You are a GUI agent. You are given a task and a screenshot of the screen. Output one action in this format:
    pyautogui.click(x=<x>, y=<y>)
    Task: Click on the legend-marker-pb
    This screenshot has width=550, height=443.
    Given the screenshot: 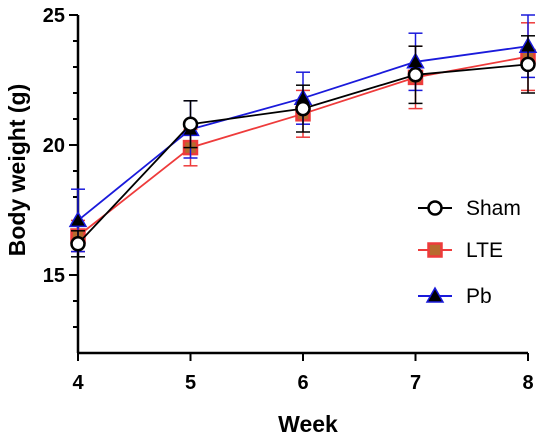 What is the action you would take?
    pyautogui.click(x=435, y=294)
    